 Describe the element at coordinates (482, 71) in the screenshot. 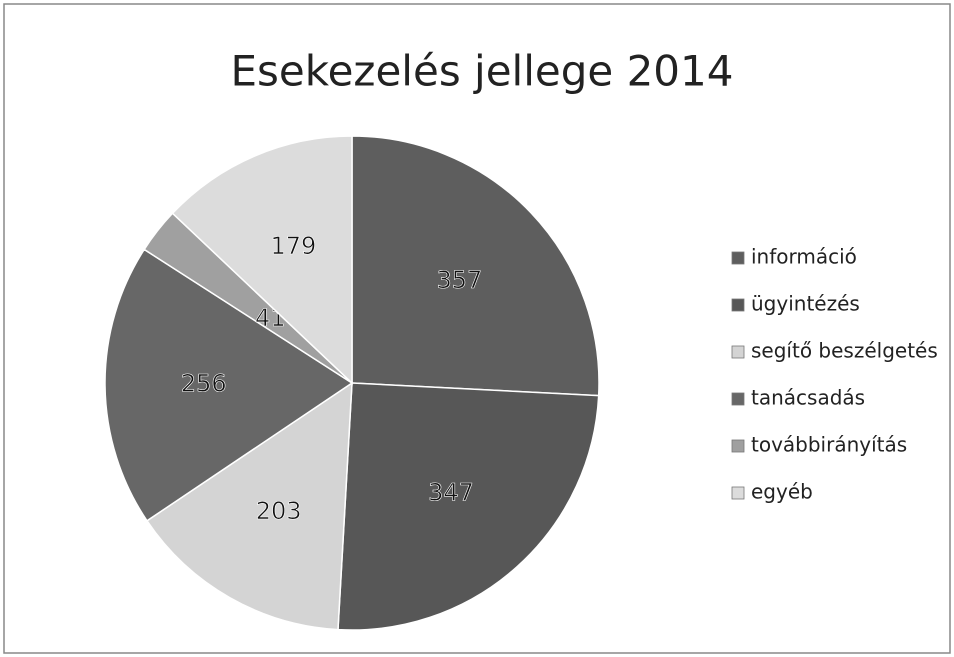

I see `chart-title: Esekezelés jellege 2014` at that location.